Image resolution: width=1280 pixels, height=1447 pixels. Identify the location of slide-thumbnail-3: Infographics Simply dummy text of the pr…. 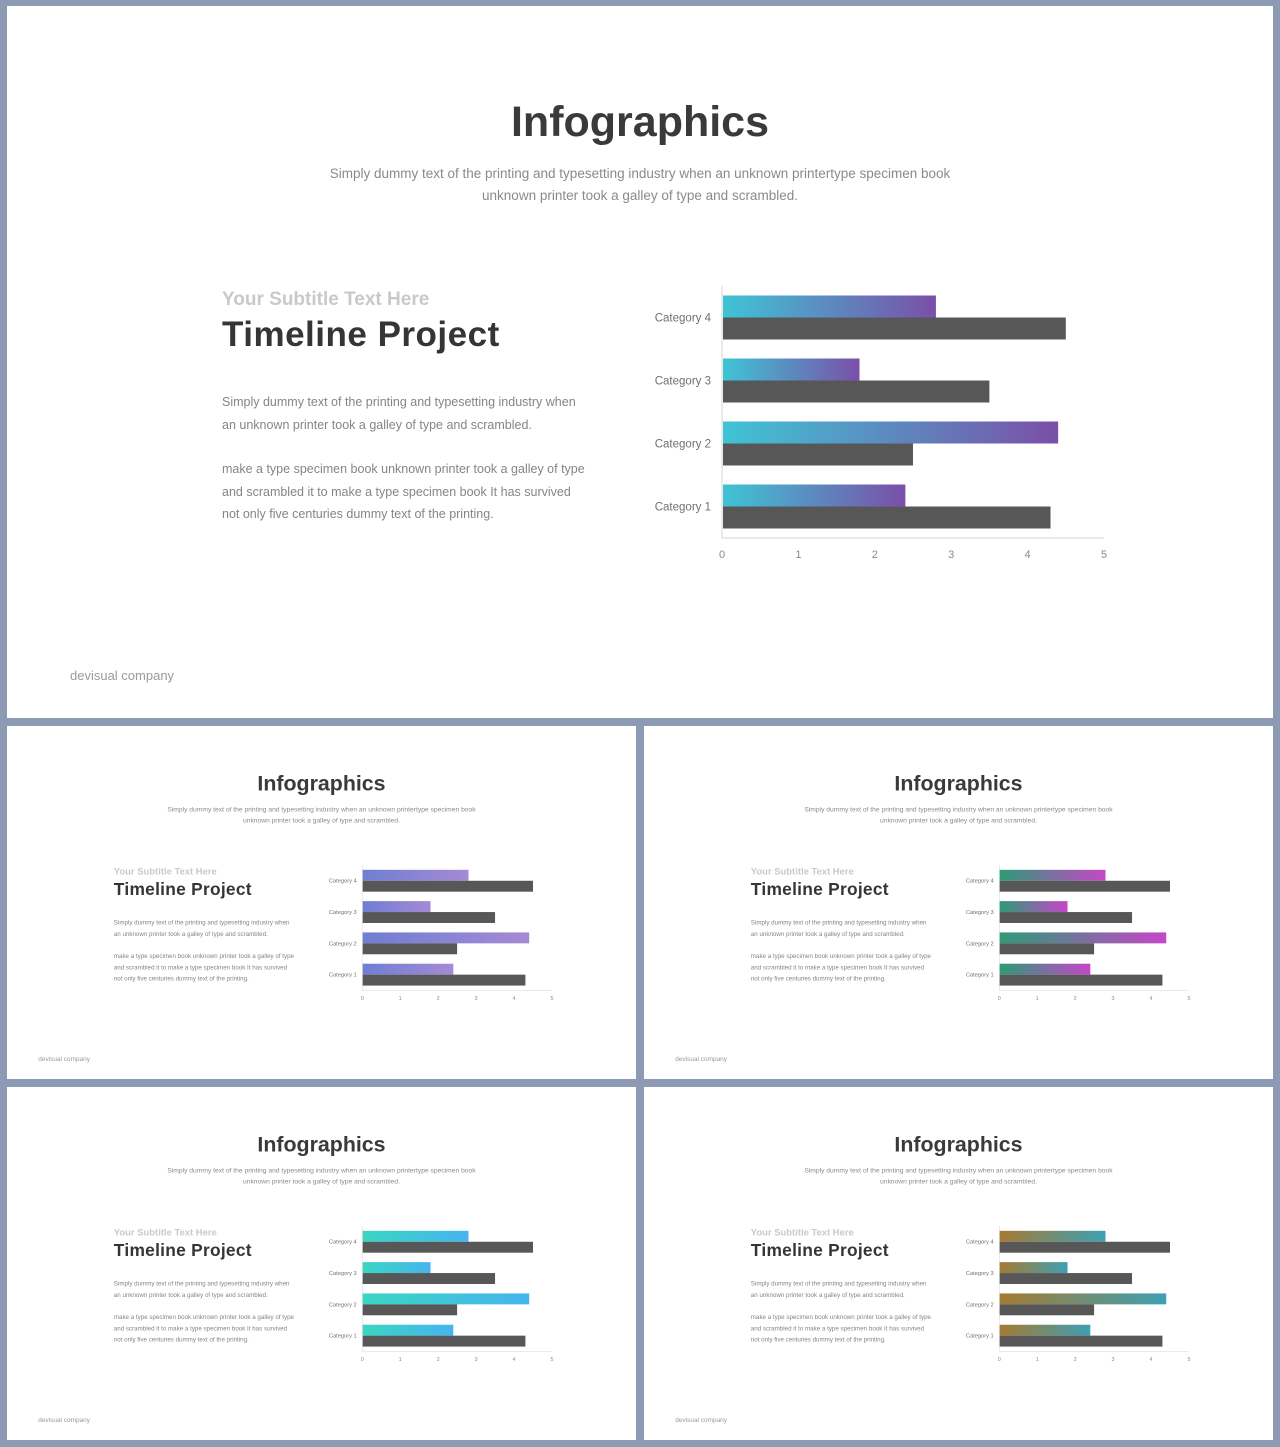
(321, 1263).